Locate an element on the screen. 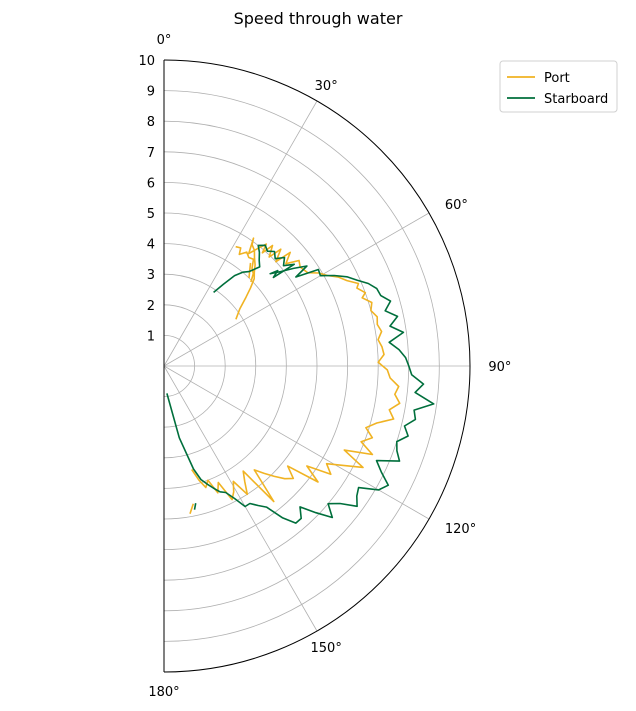  r-tick-label-3: 3 is located at coordinates (151, 275).